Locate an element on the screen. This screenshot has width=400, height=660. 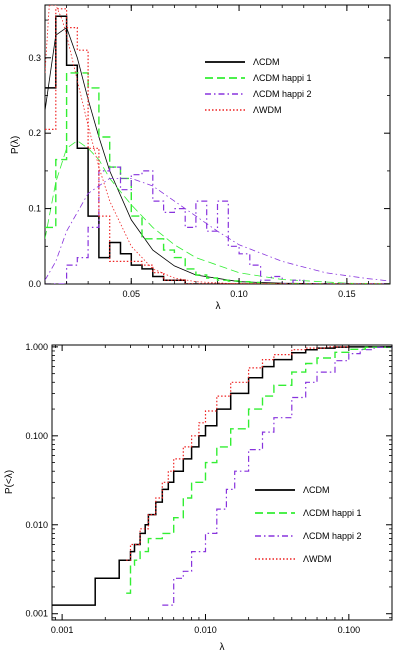
y-tick-label: 0.100 is located at coordinates (36, 436).